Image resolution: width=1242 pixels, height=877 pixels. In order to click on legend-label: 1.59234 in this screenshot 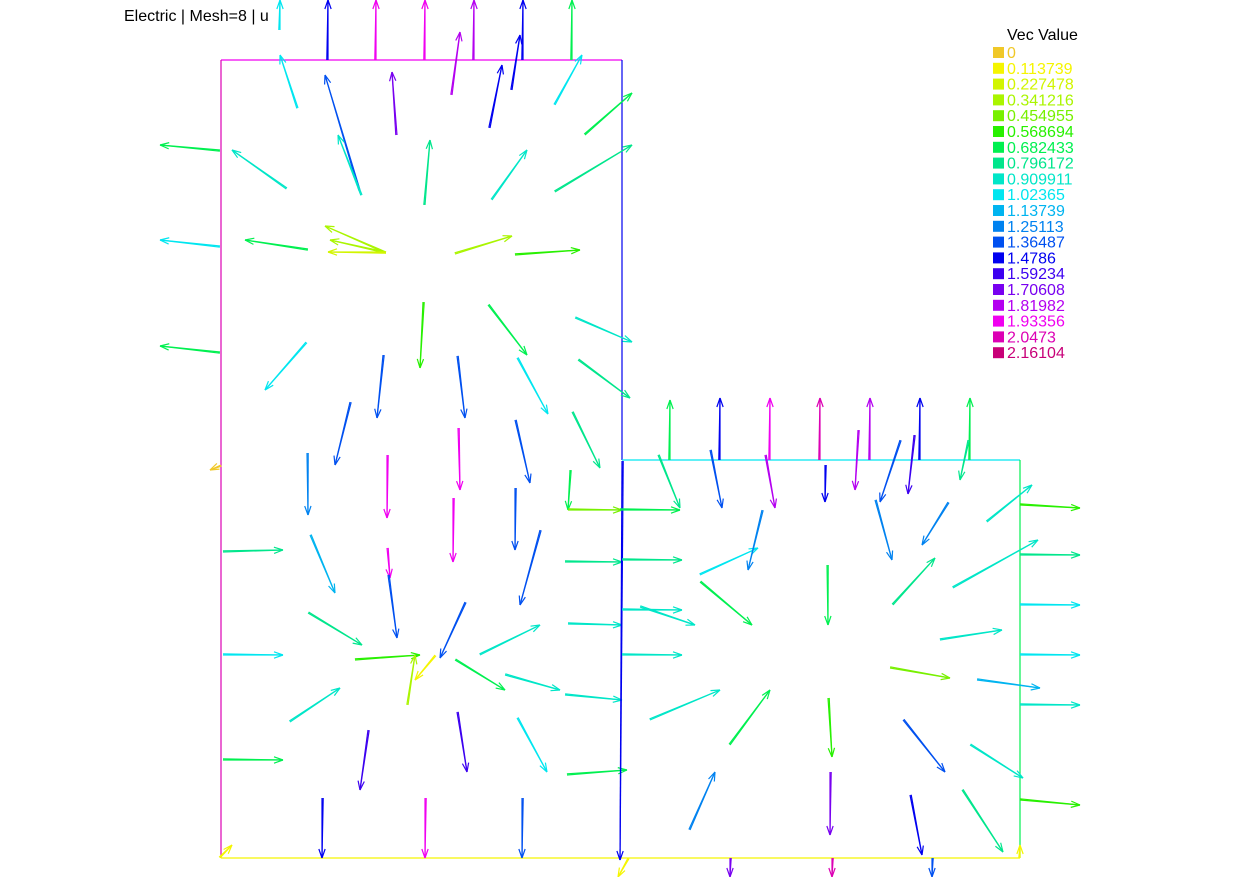, I will do `click(1036, 274)`.